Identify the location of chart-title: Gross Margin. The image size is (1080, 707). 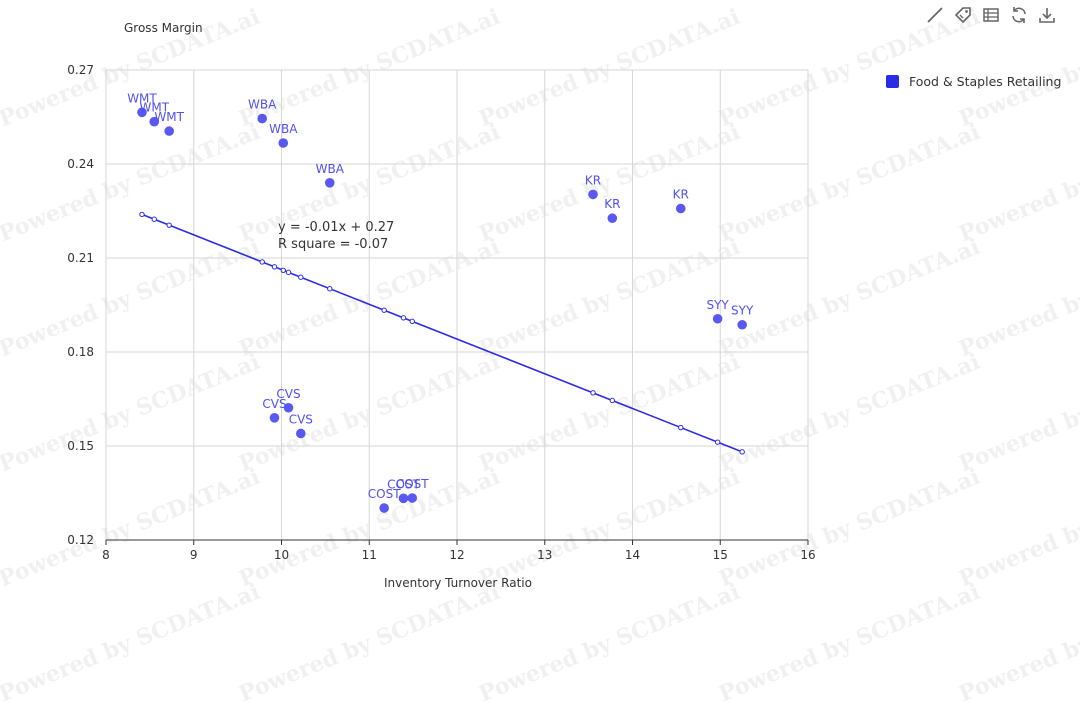
(163, 28).